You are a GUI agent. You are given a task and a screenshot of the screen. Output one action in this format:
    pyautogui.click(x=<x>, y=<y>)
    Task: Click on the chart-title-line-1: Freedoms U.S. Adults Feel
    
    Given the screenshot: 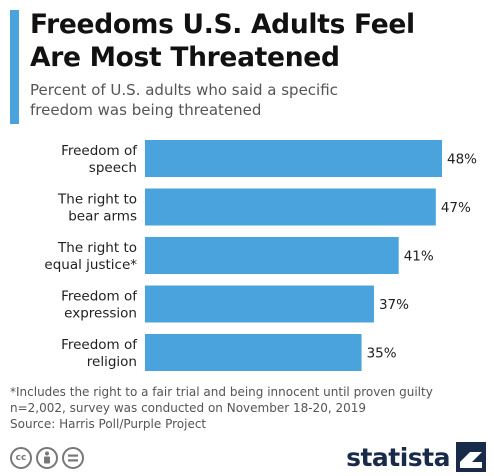 What is the action you would take?
    pyautogui.click(x=222, y=24)
    